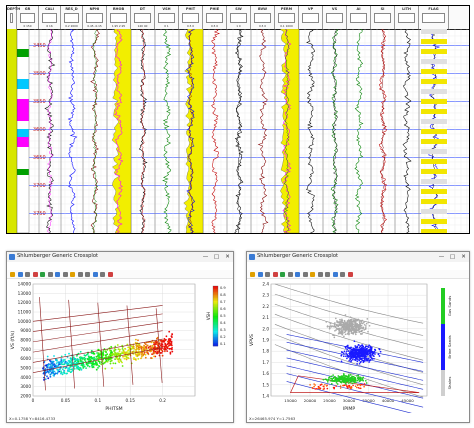 Image resolution: width=474 pixels, height=428 pixels. What do you see at coordinates (167, 17) in the screenshot?
I see `track-header: VSH 0 1` at bounding box center [167, 17].